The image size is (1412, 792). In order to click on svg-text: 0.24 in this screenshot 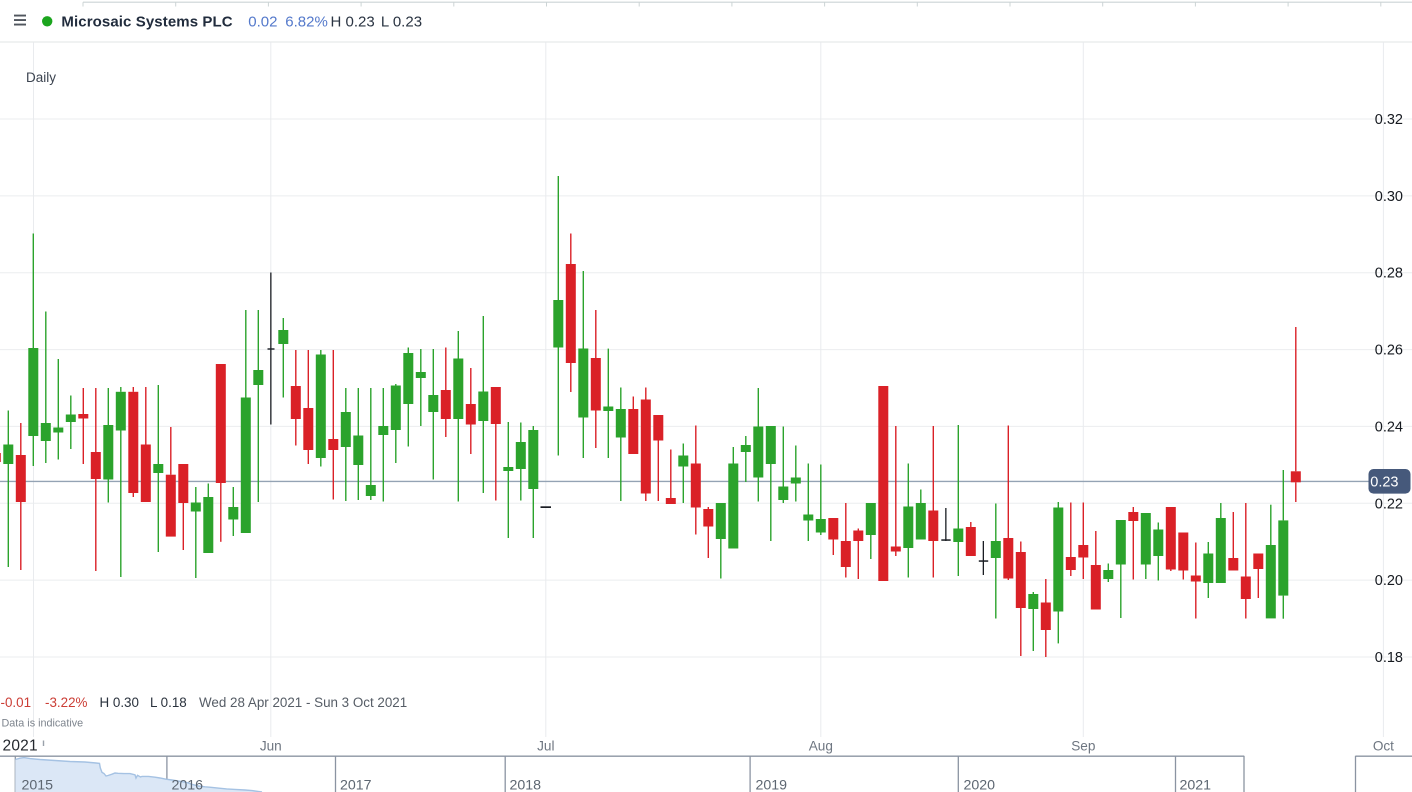, I will do `click(1389, 427)`.